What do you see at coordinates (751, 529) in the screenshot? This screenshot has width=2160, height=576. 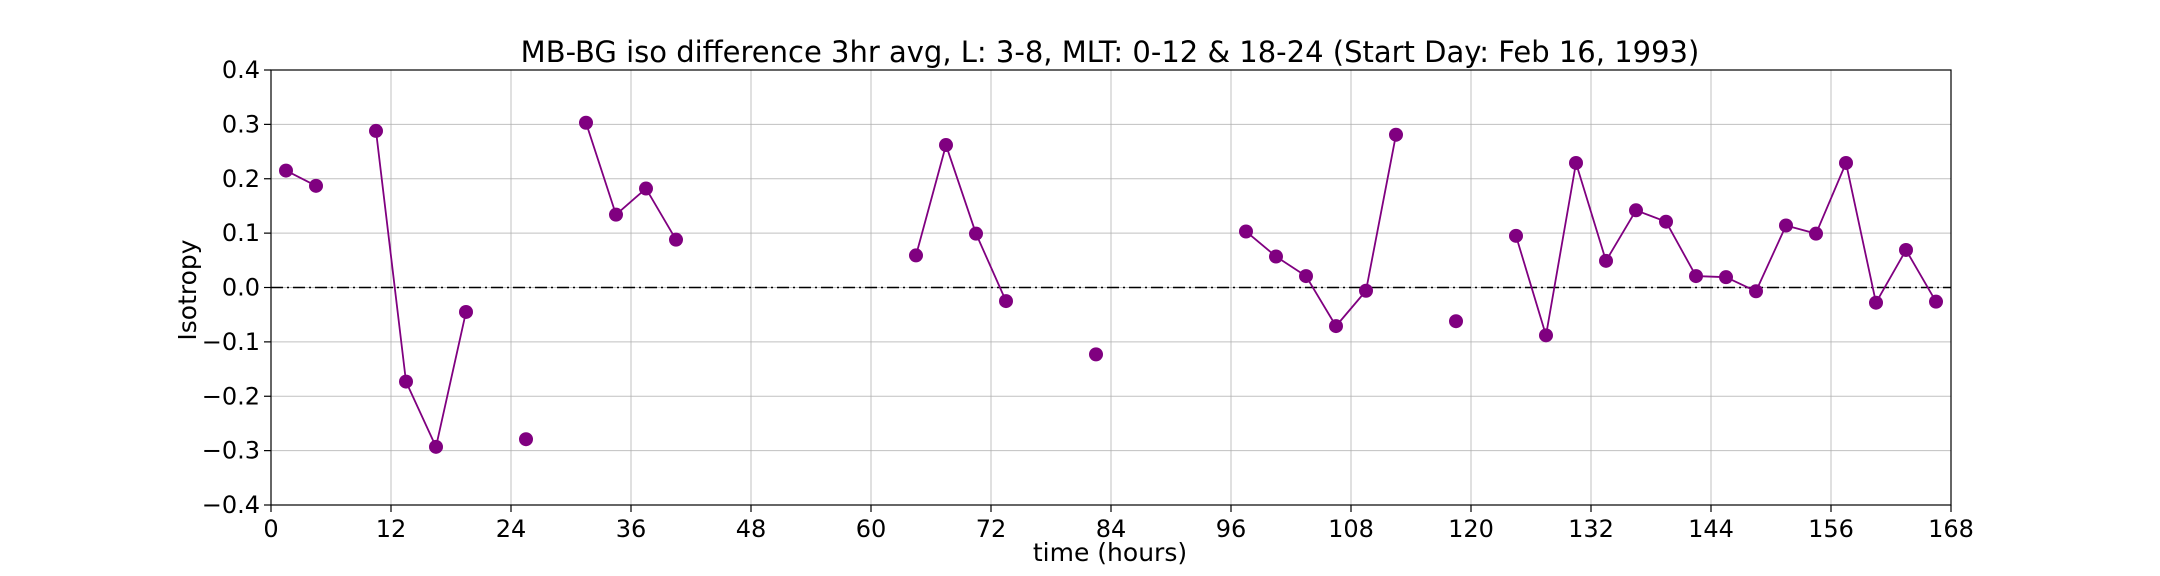 I see `x-tick-label: 48` at bounding box center [751, 529].